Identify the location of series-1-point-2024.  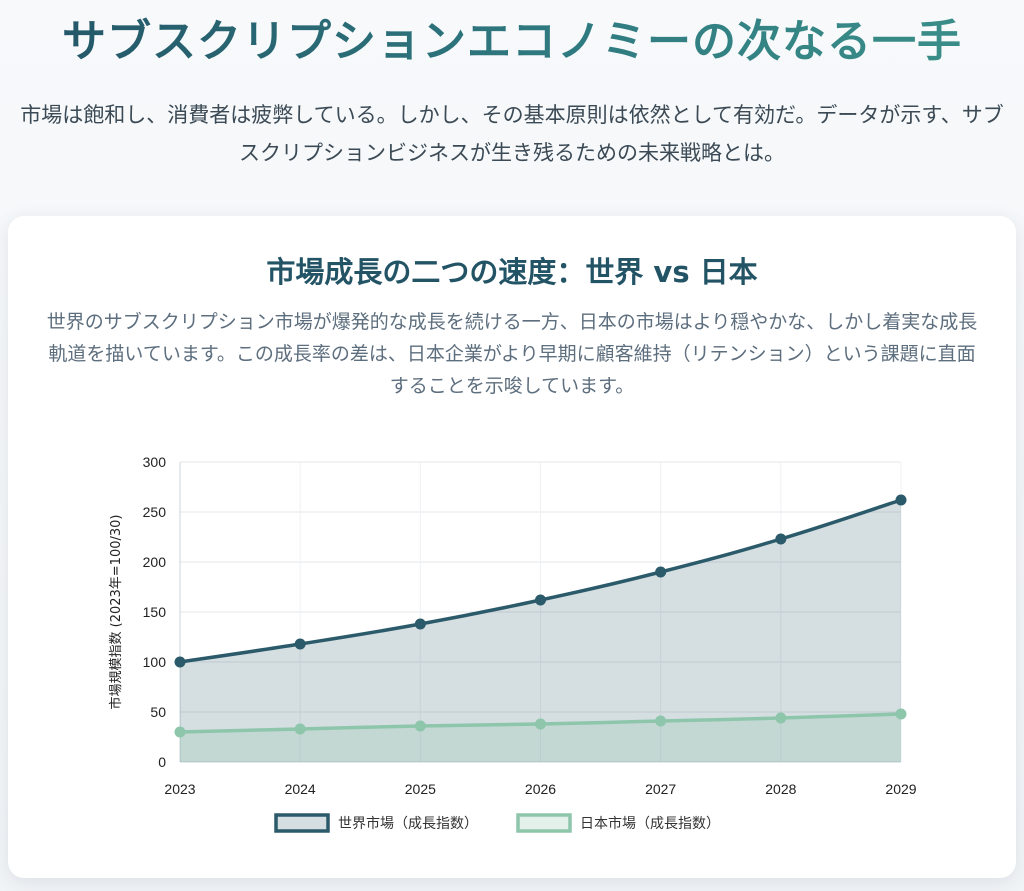
(300, 644).